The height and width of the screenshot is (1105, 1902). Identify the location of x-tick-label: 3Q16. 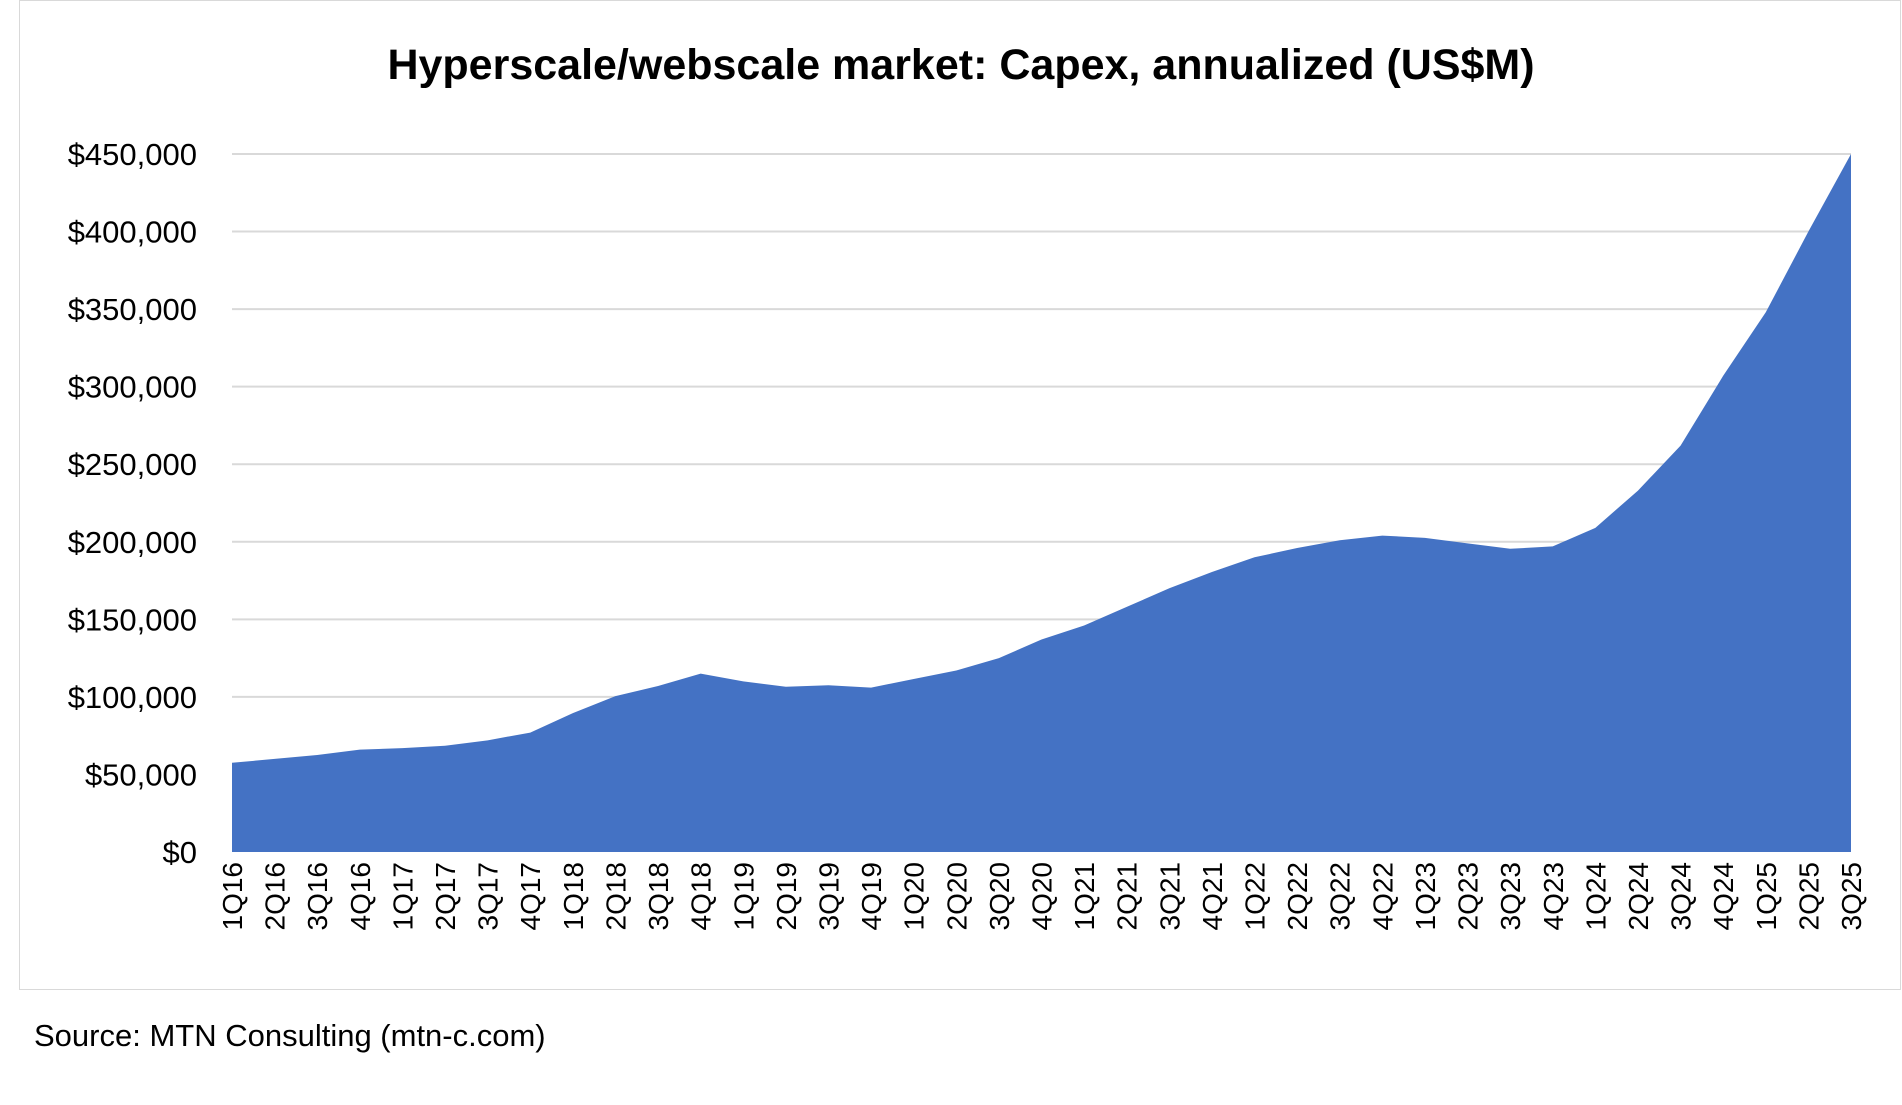
(317, 896).